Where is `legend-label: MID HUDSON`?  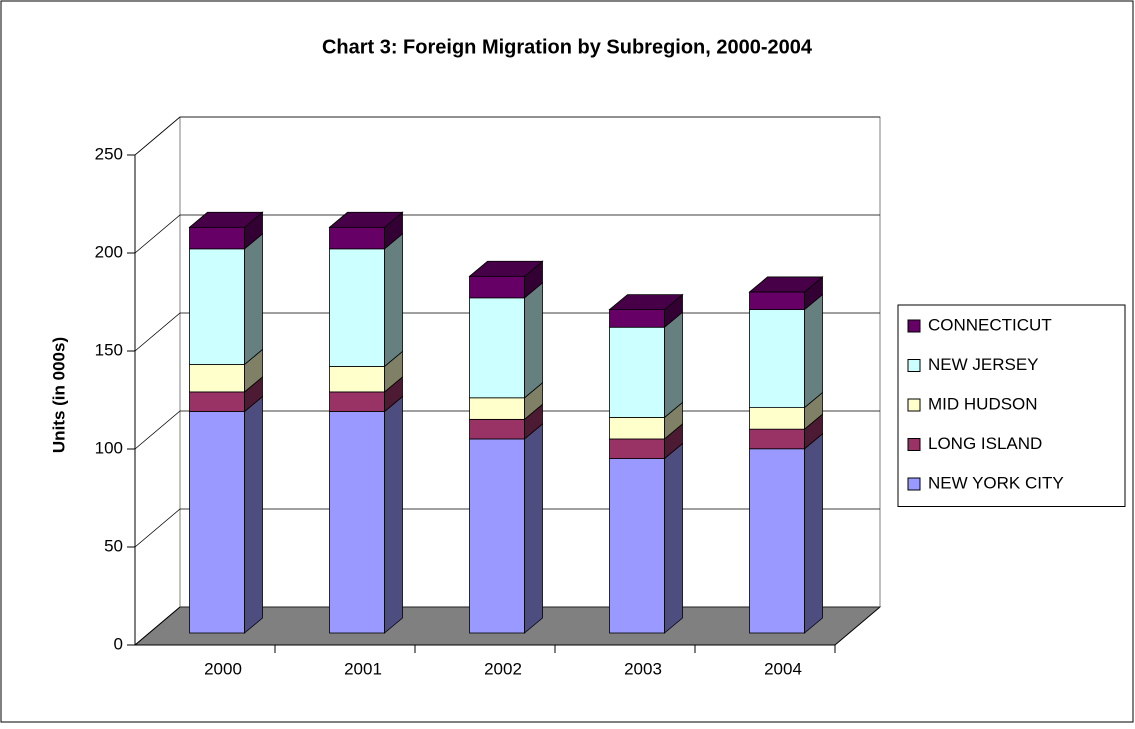
legend-label: MID HUDSON is located at coordinates (983, 403).